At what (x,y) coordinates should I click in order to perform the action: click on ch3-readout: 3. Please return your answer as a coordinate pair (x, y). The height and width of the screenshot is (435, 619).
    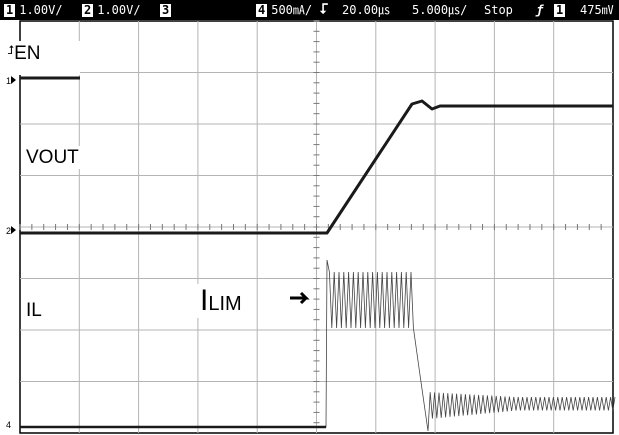
    Looking at the image, I should click on (167, 10).